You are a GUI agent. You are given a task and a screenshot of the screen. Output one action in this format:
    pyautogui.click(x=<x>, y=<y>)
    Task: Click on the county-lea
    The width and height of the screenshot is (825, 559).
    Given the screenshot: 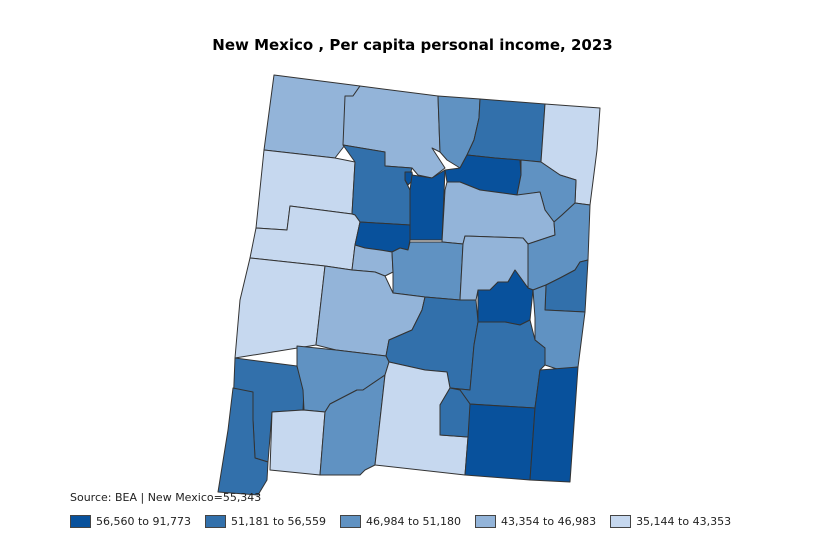 What is the action you would take?
    pyautogui.click(x=554, y=424)
    